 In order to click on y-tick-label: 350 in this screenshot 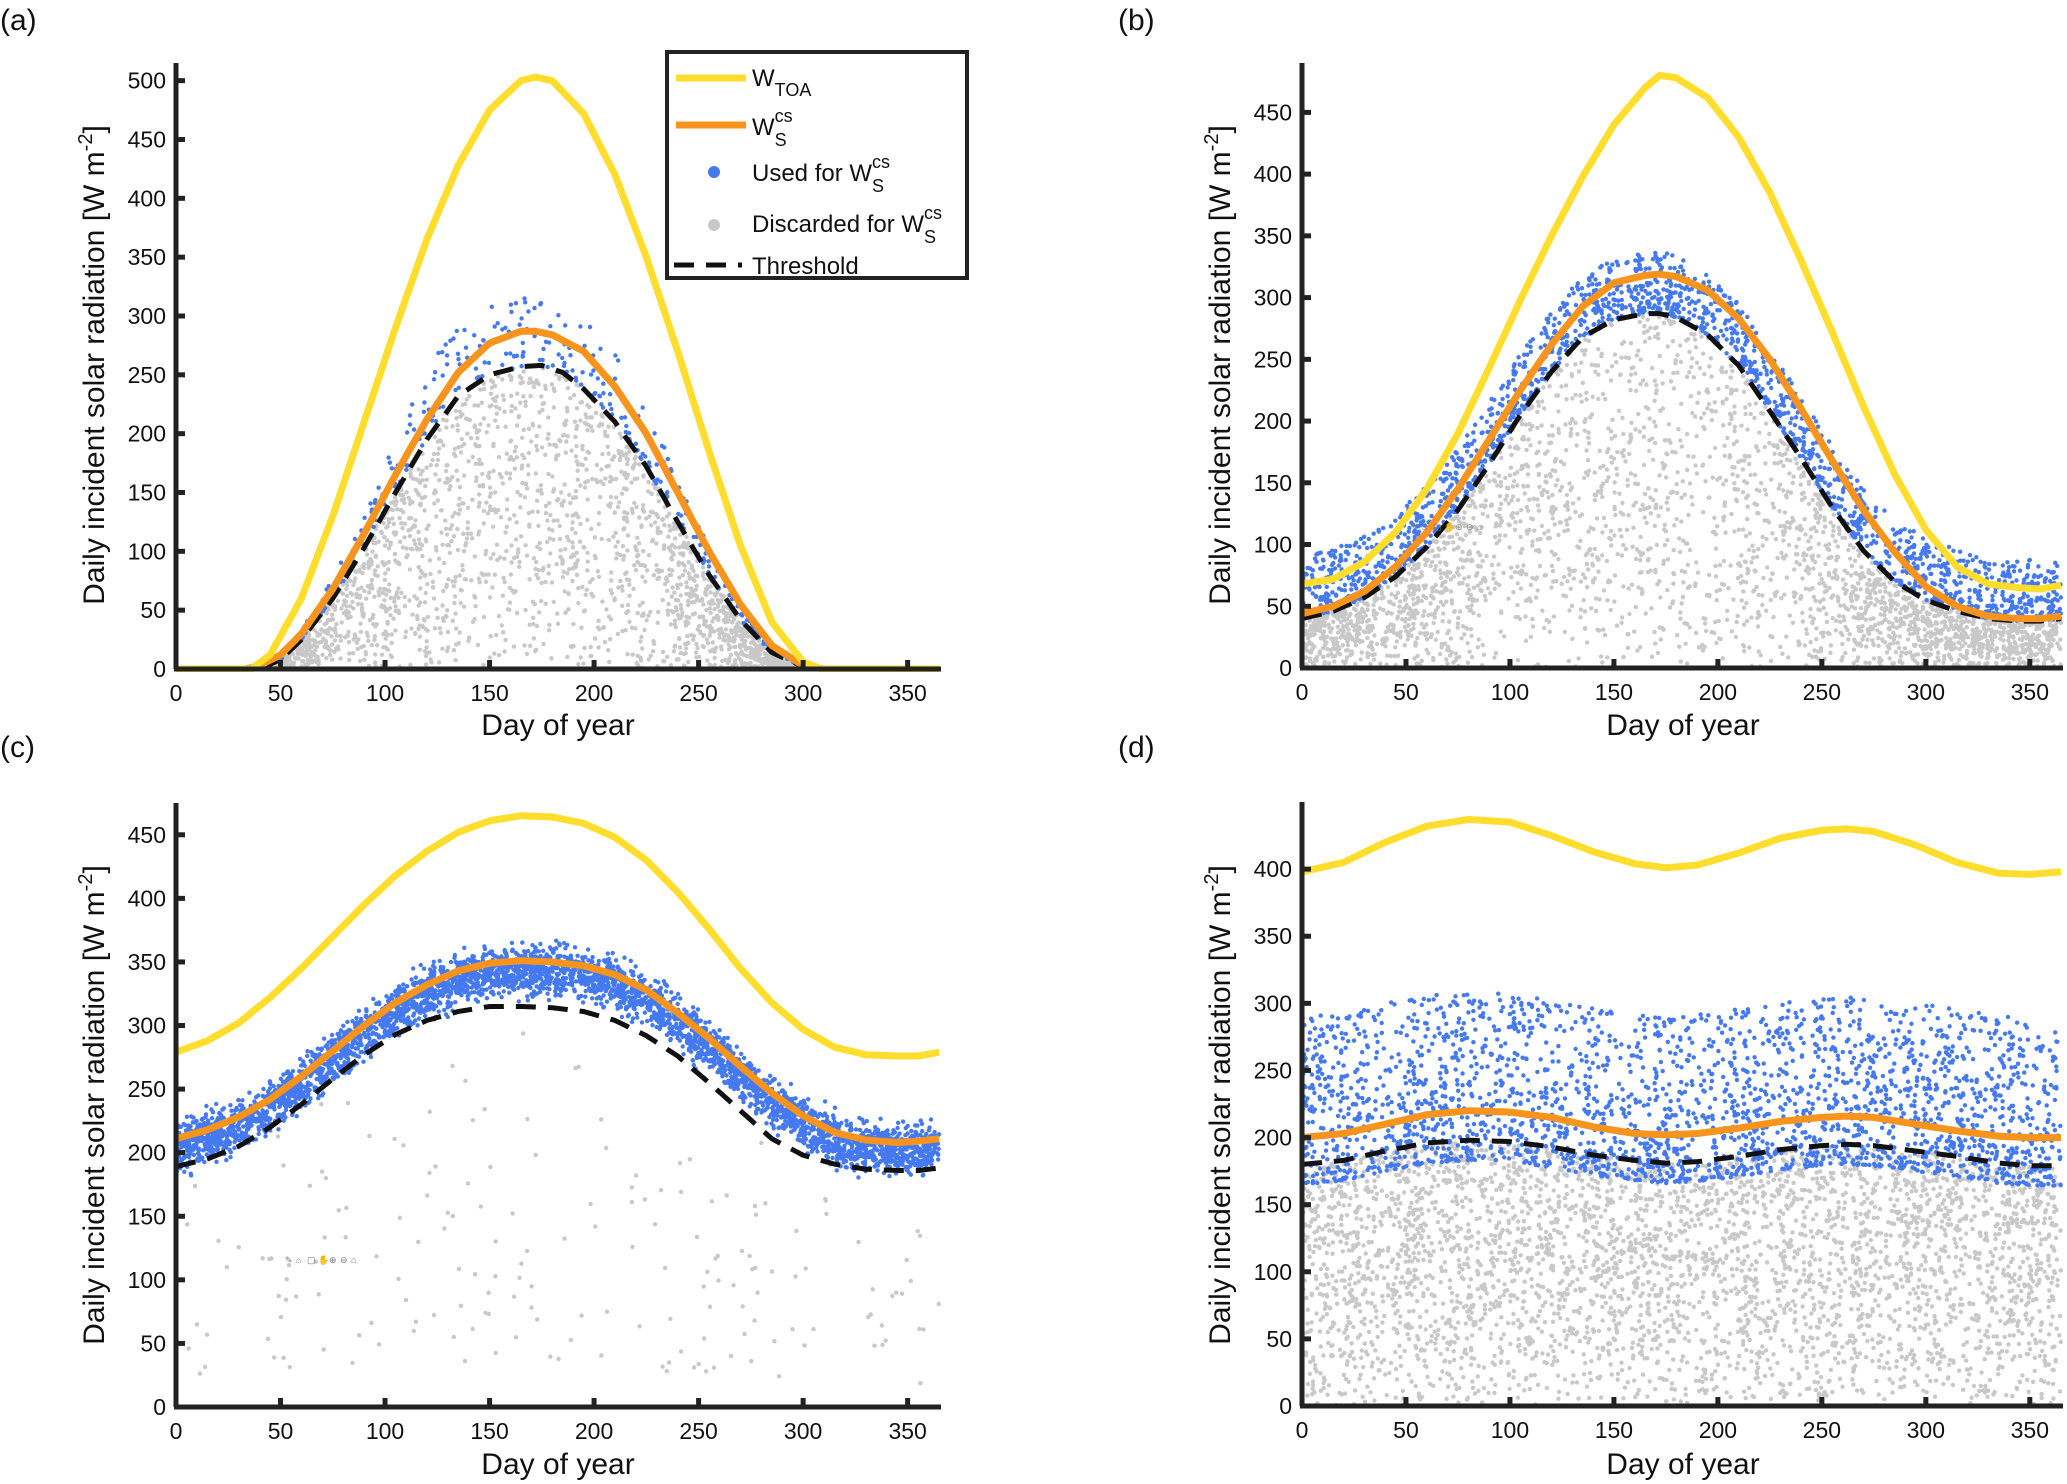, I will do `click(147, 257)`.